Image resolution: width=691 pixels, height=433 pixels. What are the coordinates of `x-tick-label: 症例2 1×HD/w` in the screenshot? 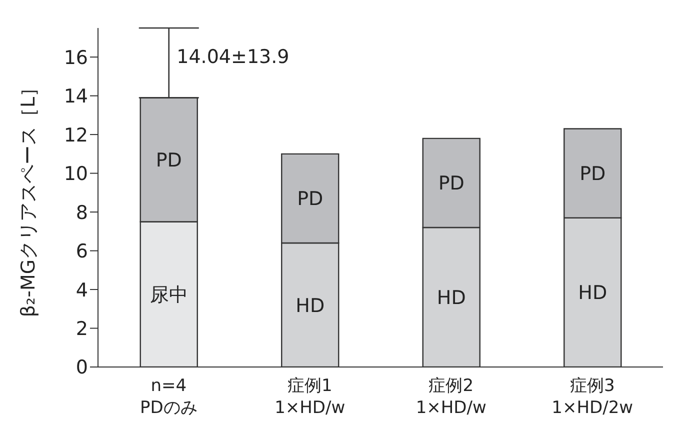 It's located at (451, 397).